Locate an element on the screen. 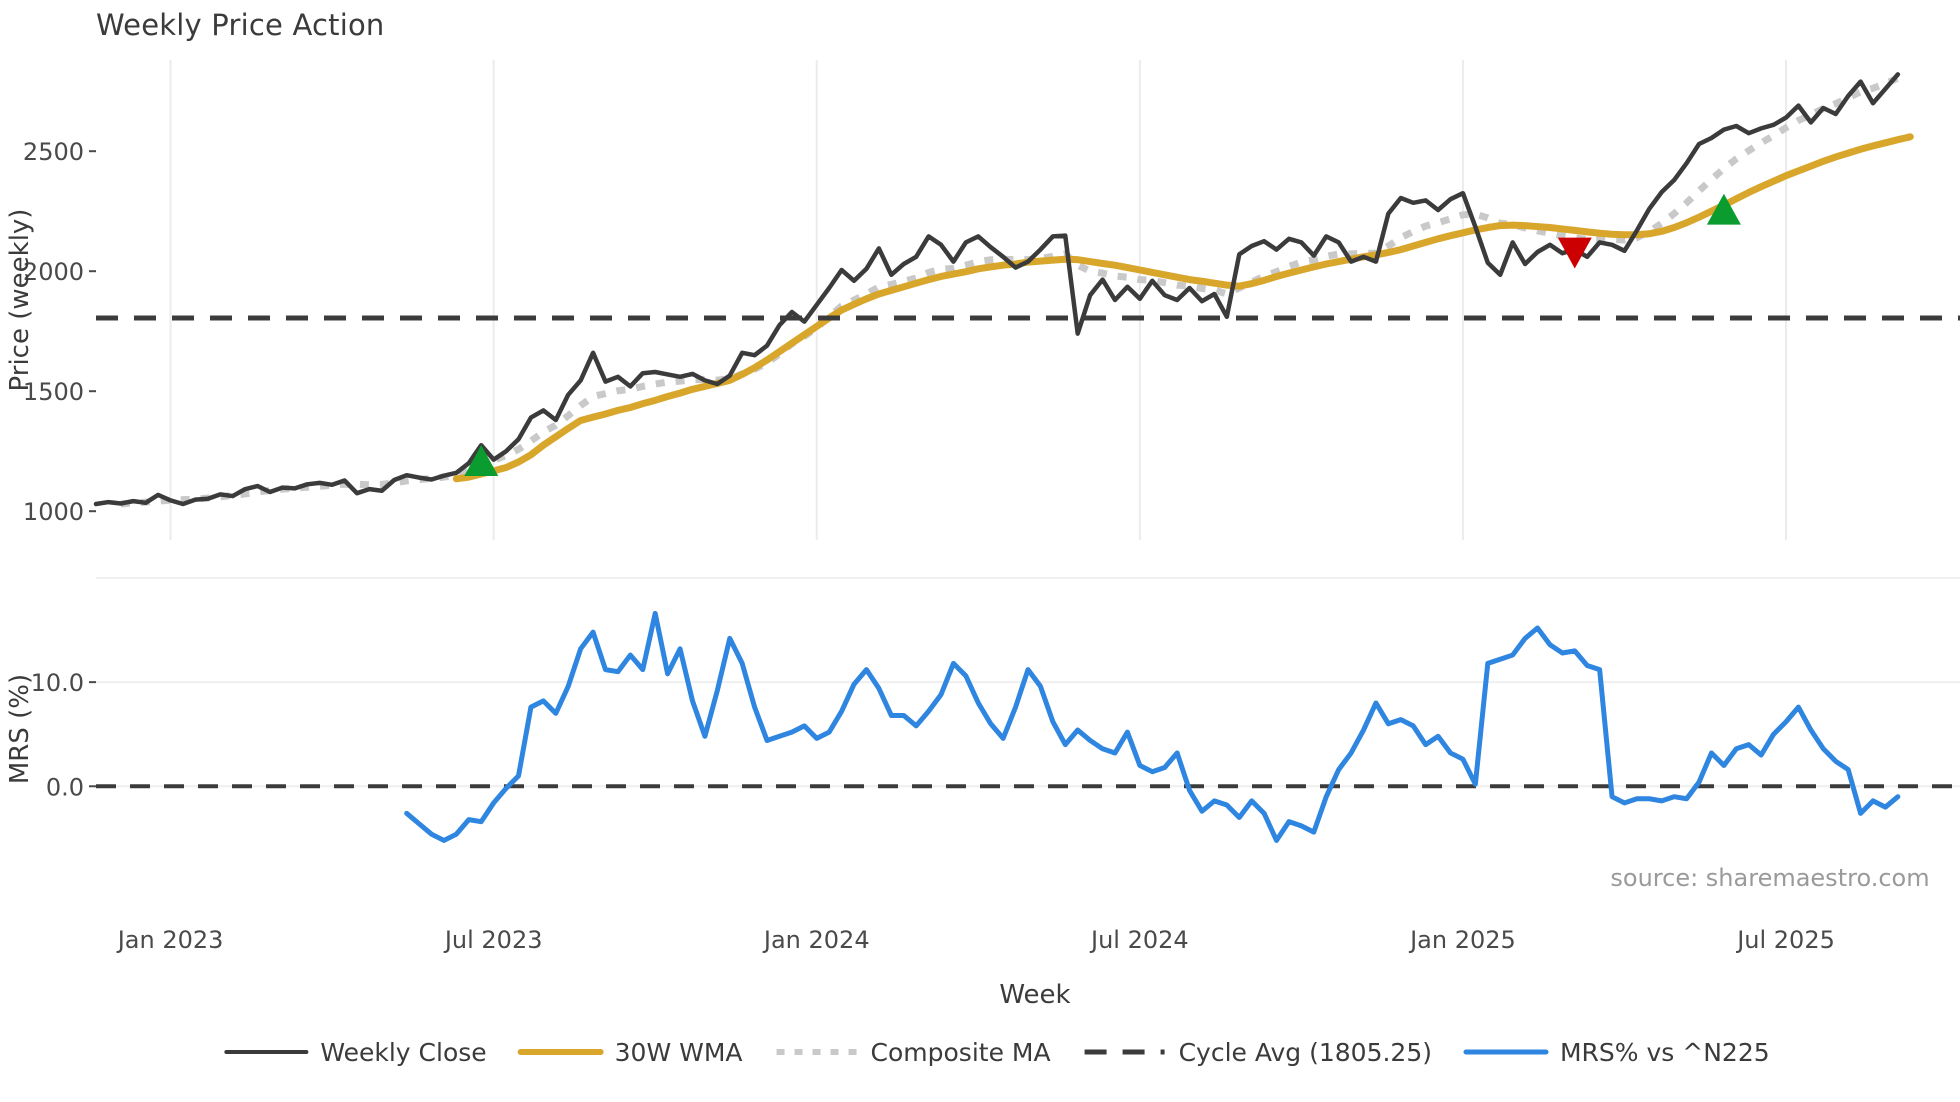  ytick-price-1000: 1000 is located at coordinates (53, 512).